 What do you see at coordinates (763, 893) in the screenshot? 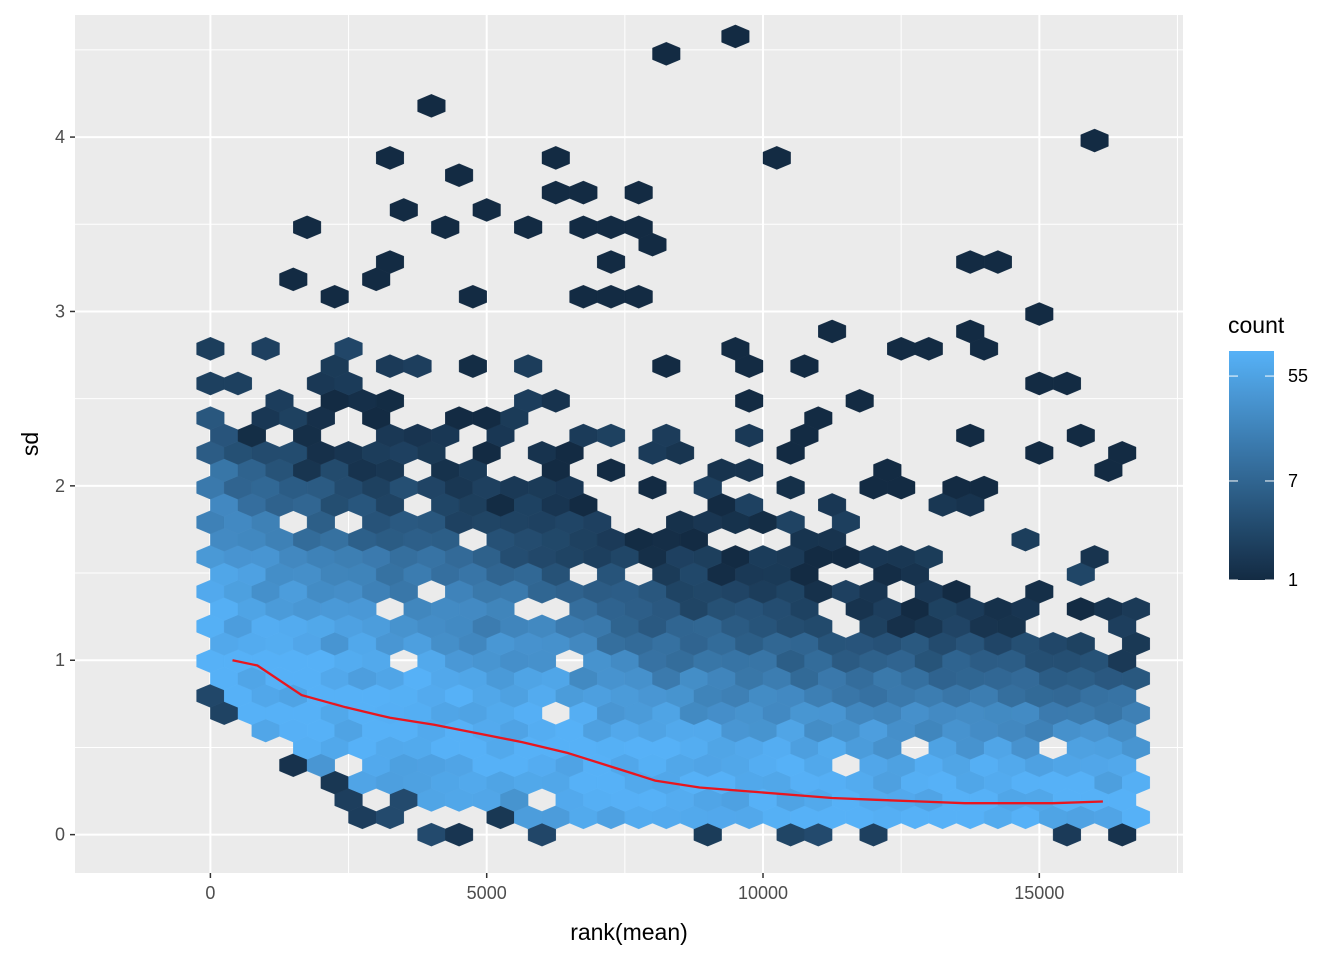
I see `x-tick-label: 10000` at bounding box center [763, 893].